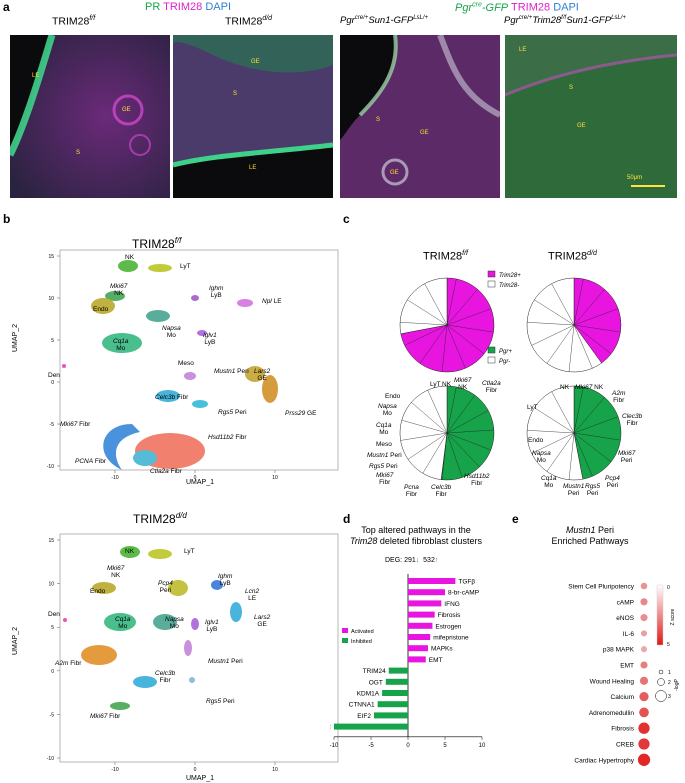  What do you see at coordinates (601, 587) in the screenshot?
I see `pathway-name: Stem Cell Pluripotency` at bounding box center [601, 587].